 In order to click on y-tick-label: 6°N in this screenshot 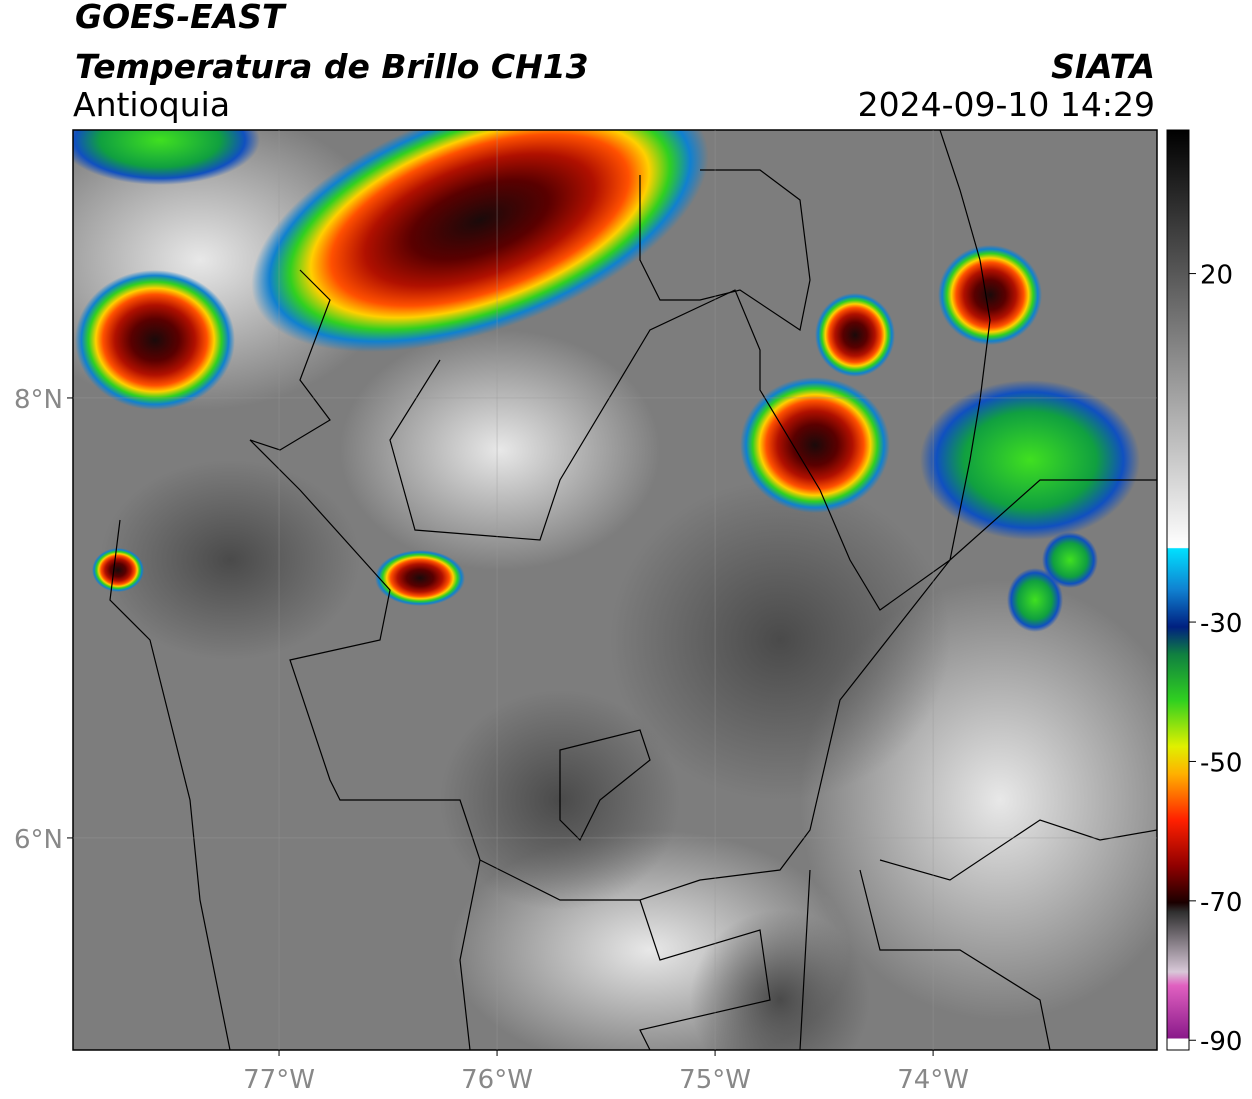, I will do `click(38, 840)`.